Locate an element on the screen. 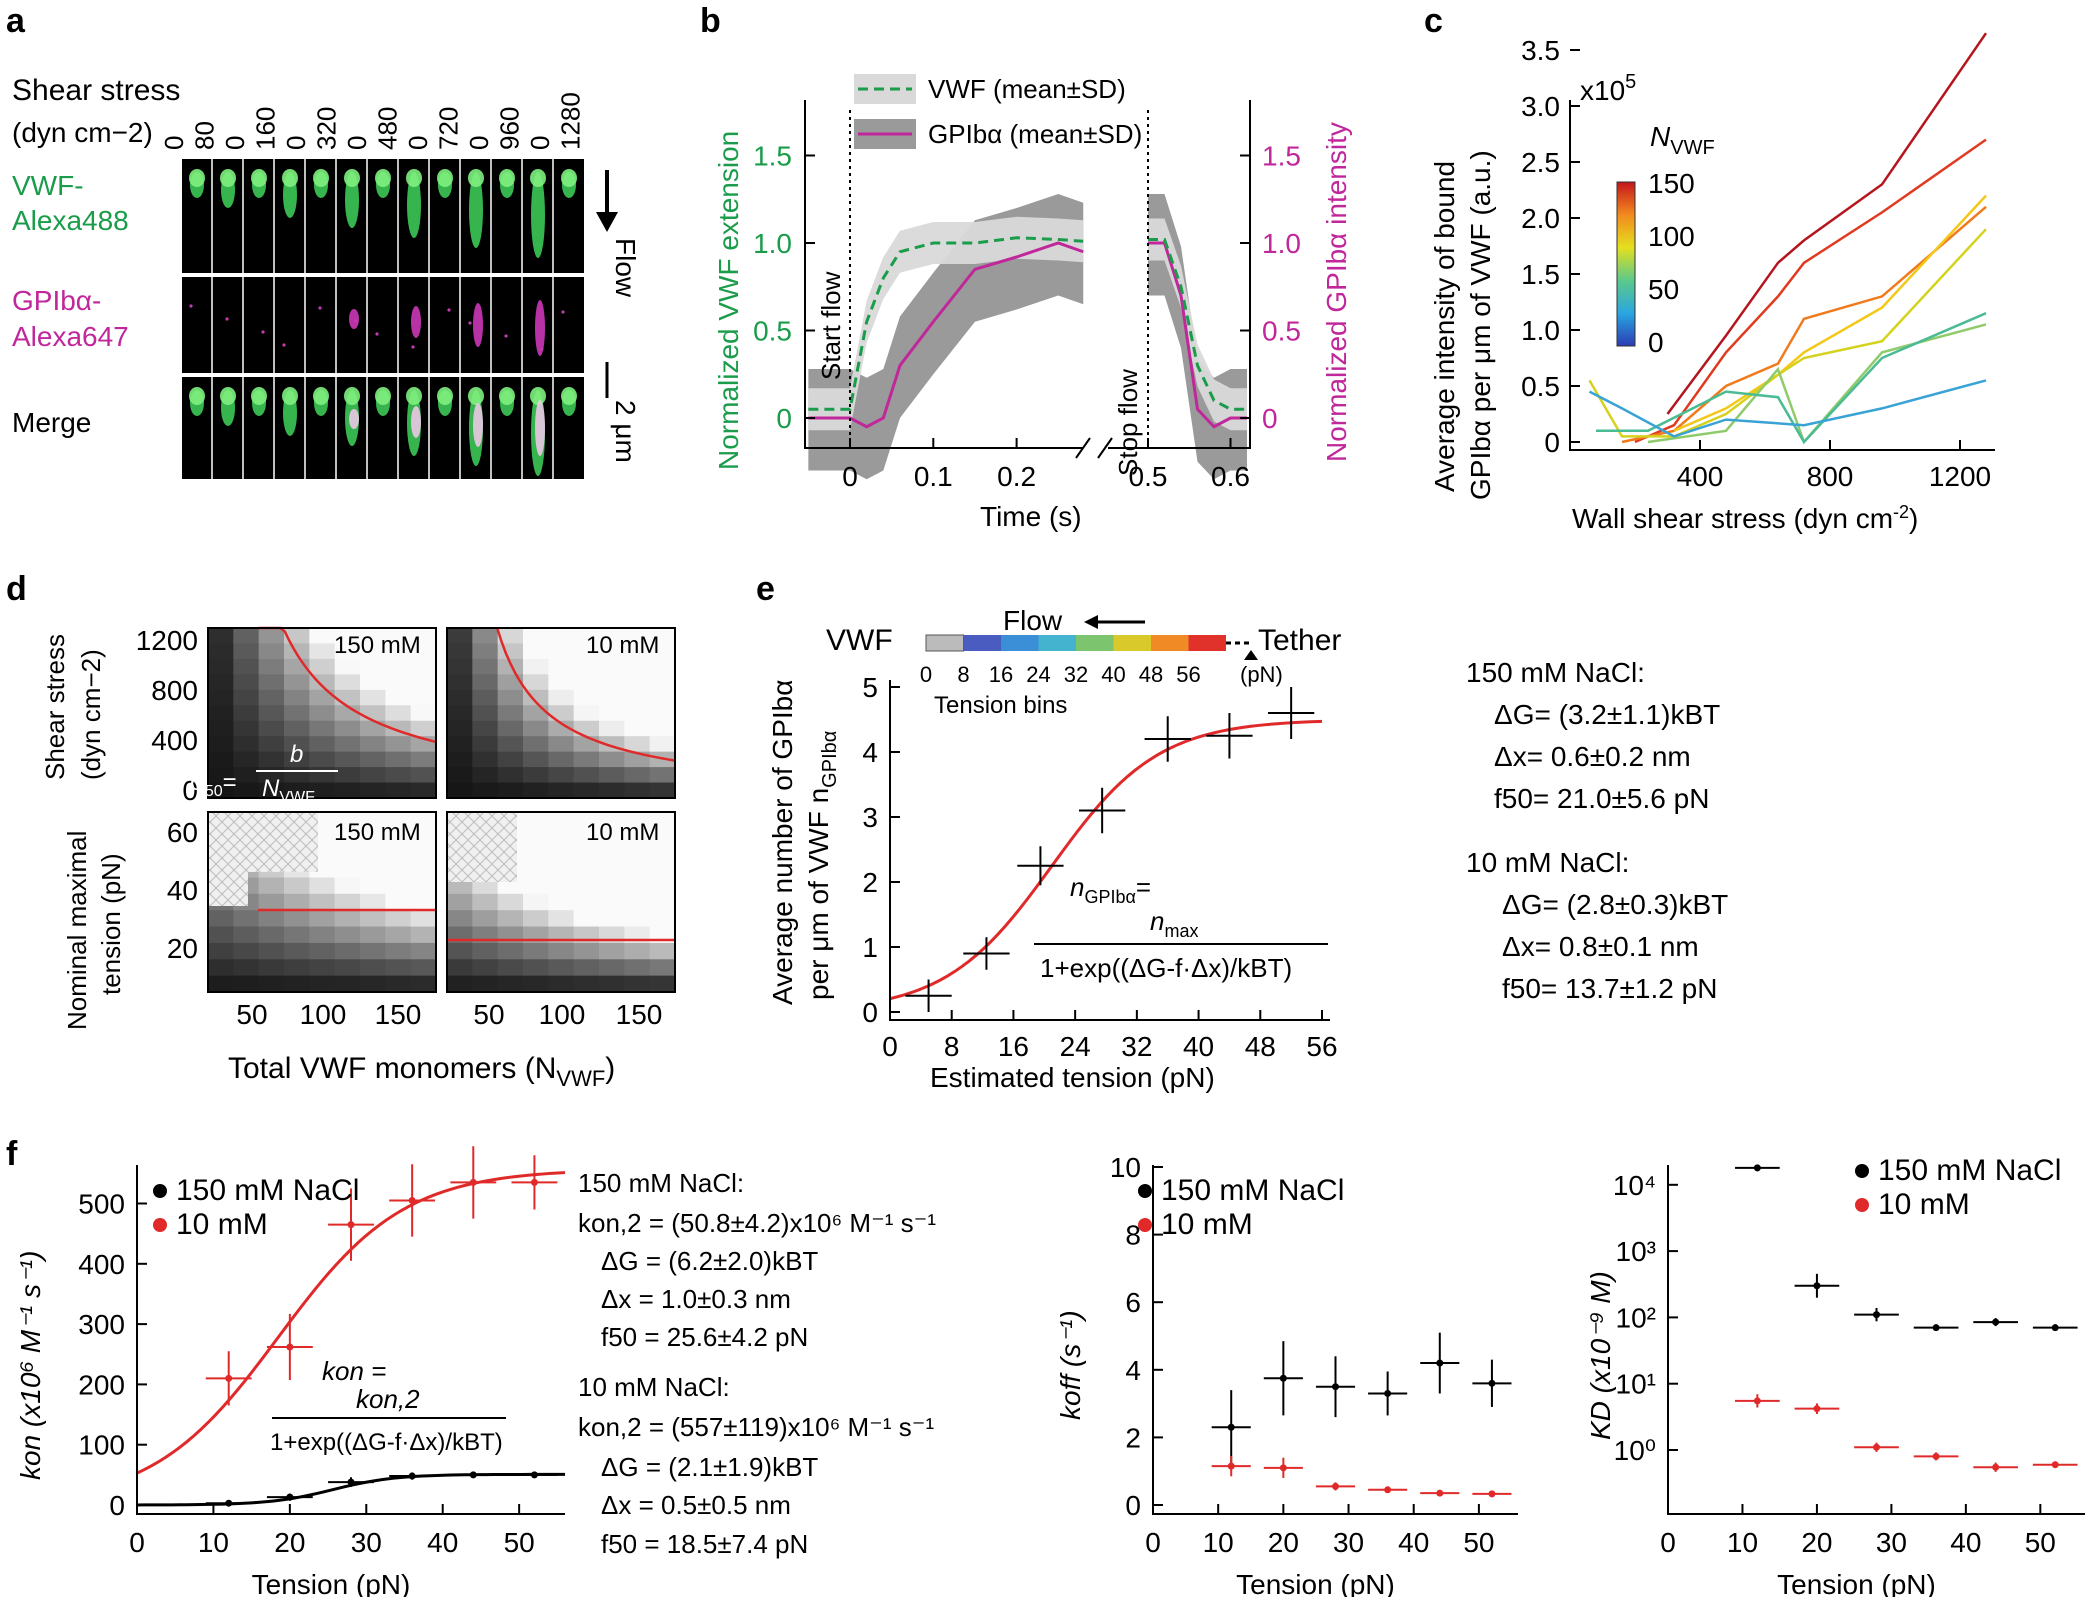 The height and width of the screenshot is (1597, 2100). f-xtick-label: 20 is located at coordinates (289, 1542).